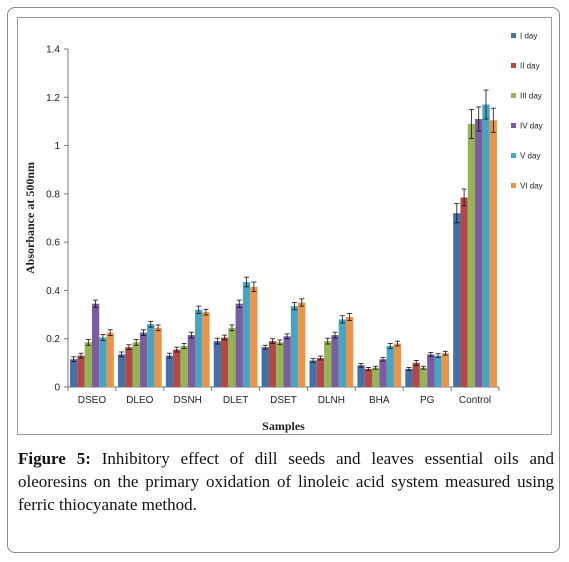  I want to click on x-tick-label: DSET, so click(283, 400).